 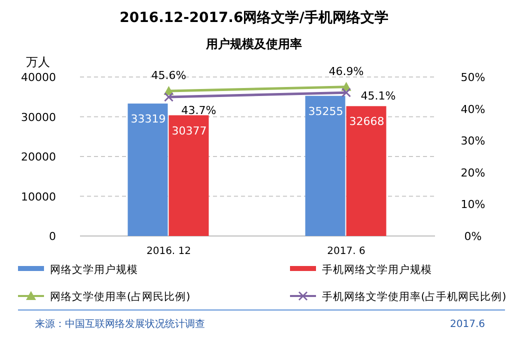 I want to click on chart-subtitle: 用户规模及使用率, so click(x=253, y=44).